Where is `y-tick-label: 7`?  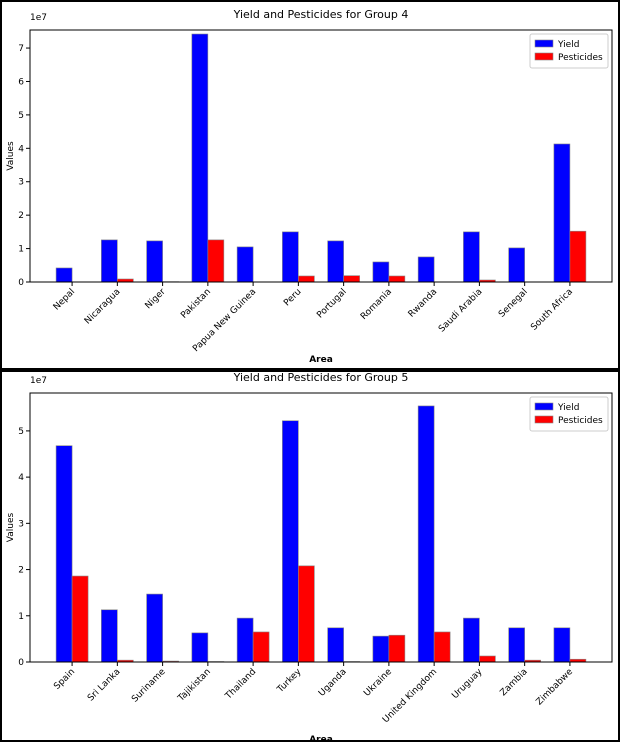
y-tick-label: 7 is located at coordinates (21, 49).